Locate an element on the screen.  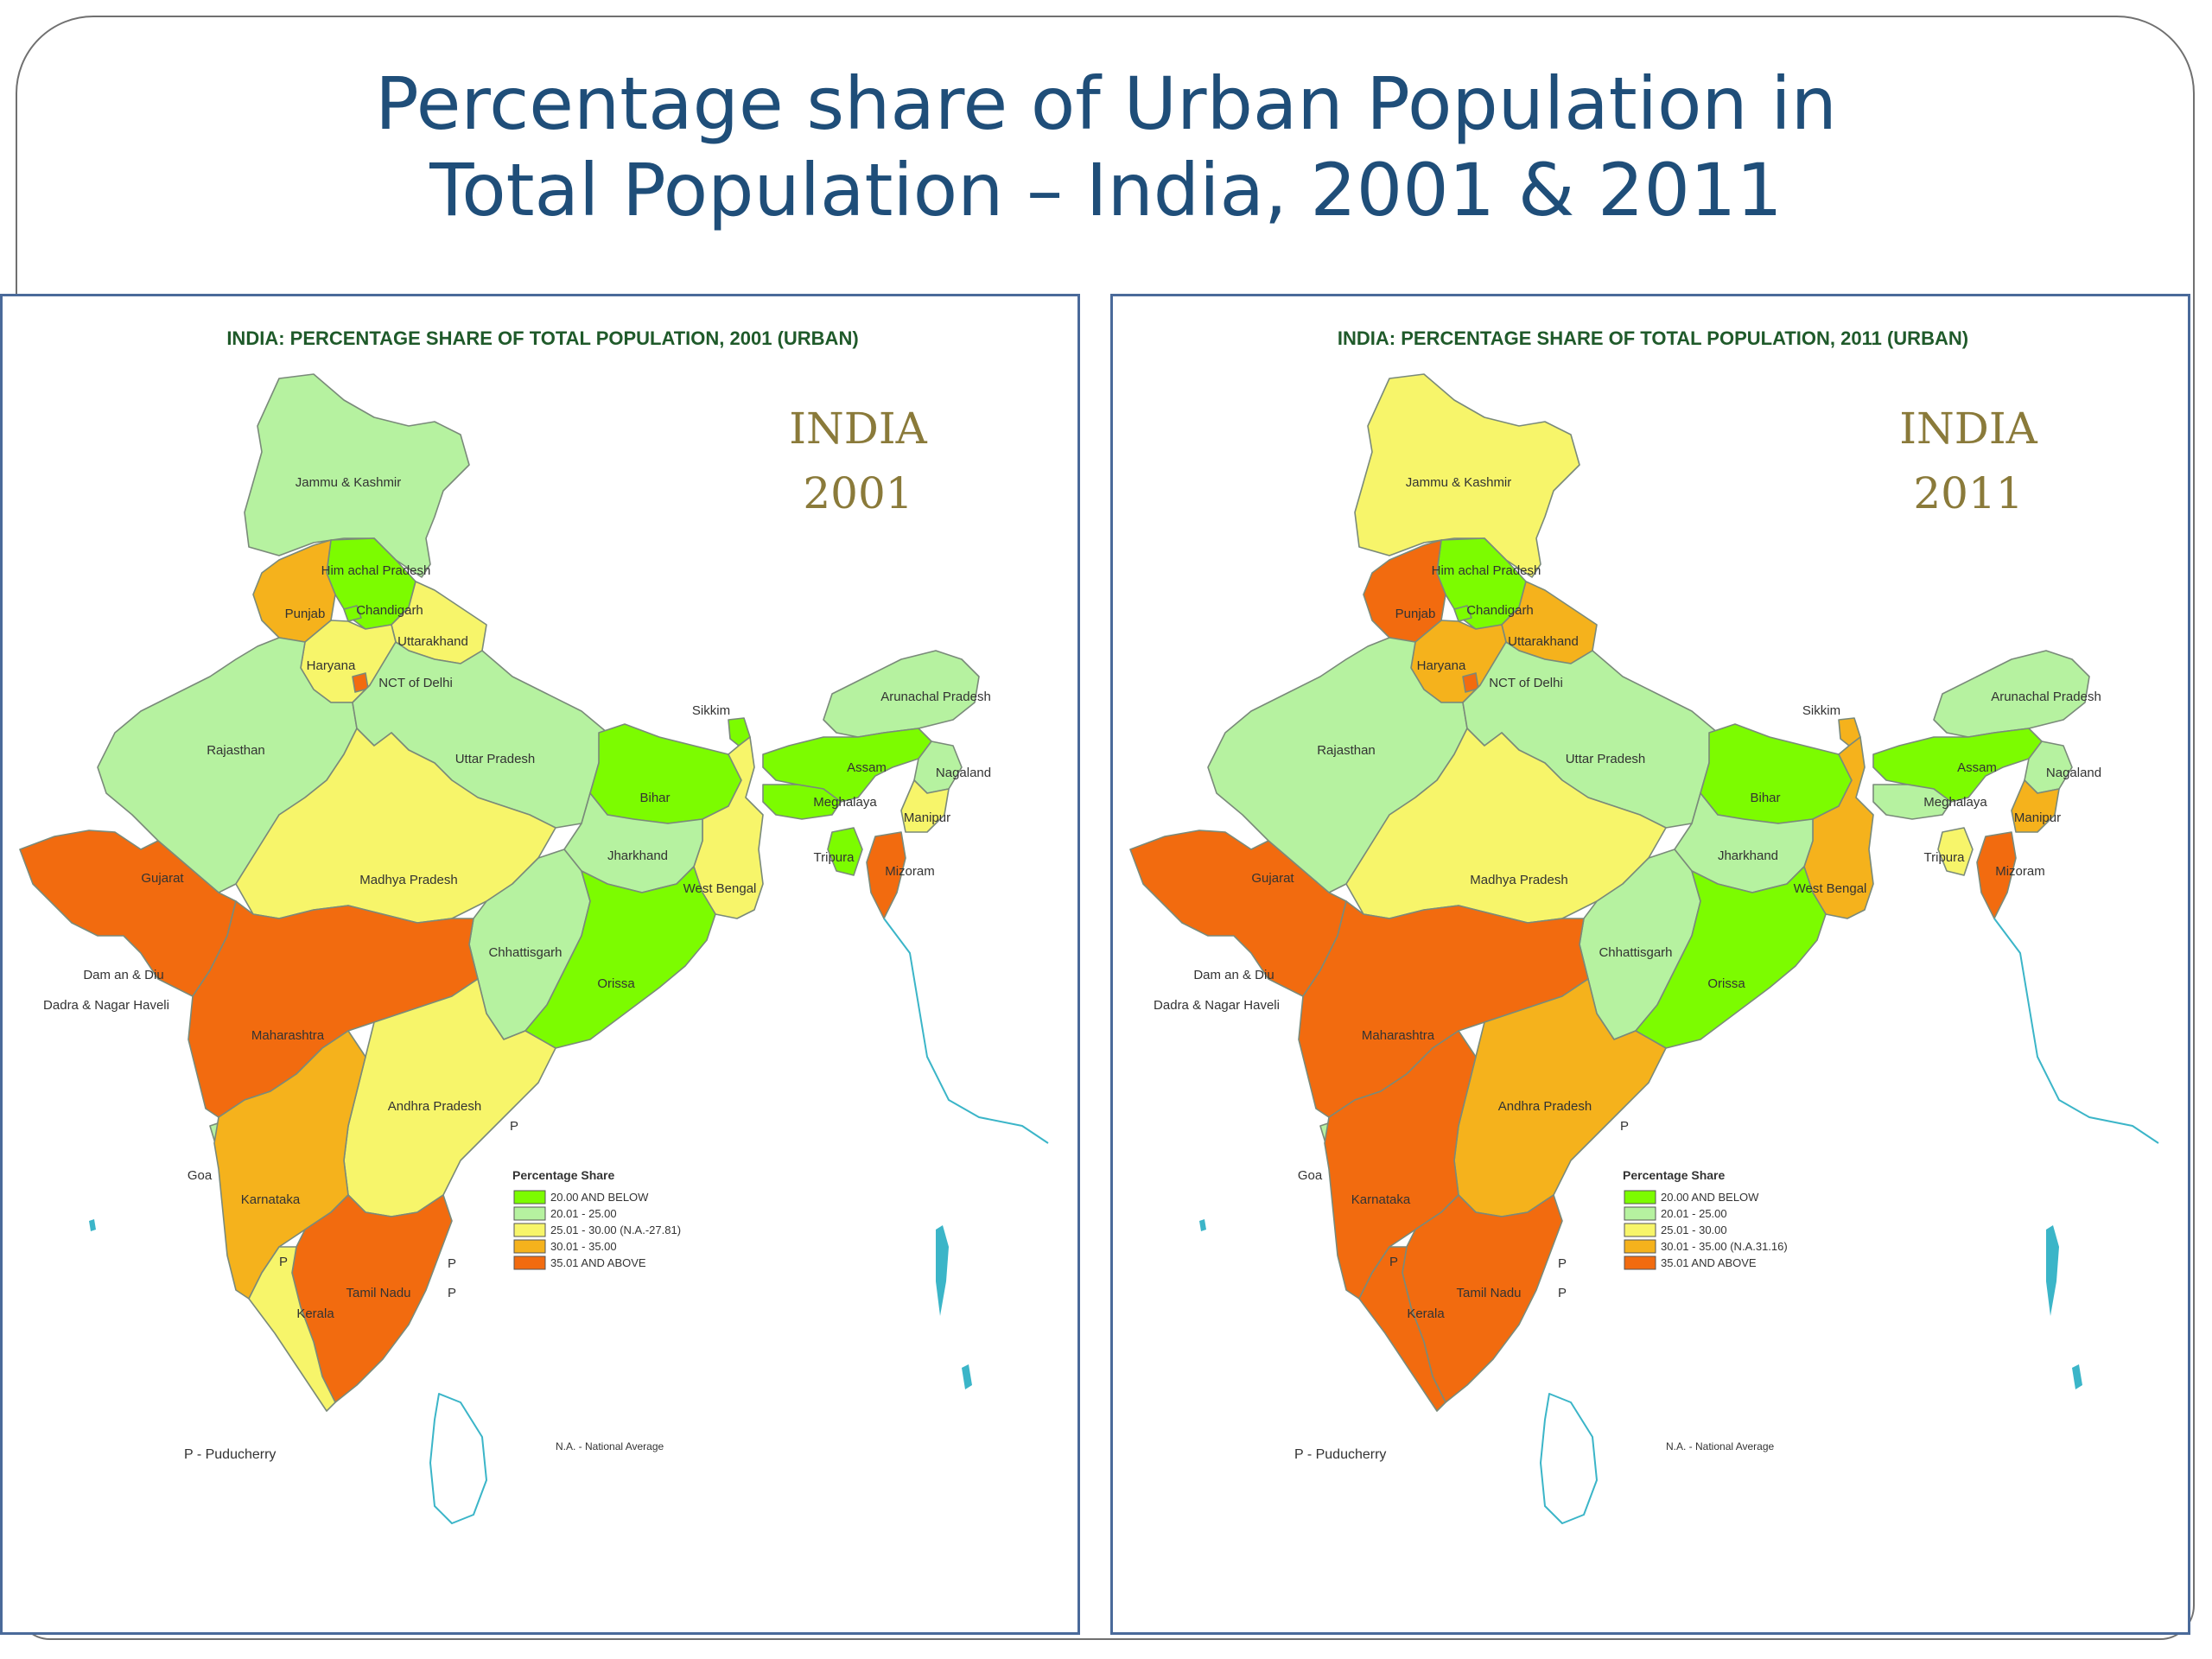
label-cg: Chhattisgarh is located at coordinates (1635, 952).